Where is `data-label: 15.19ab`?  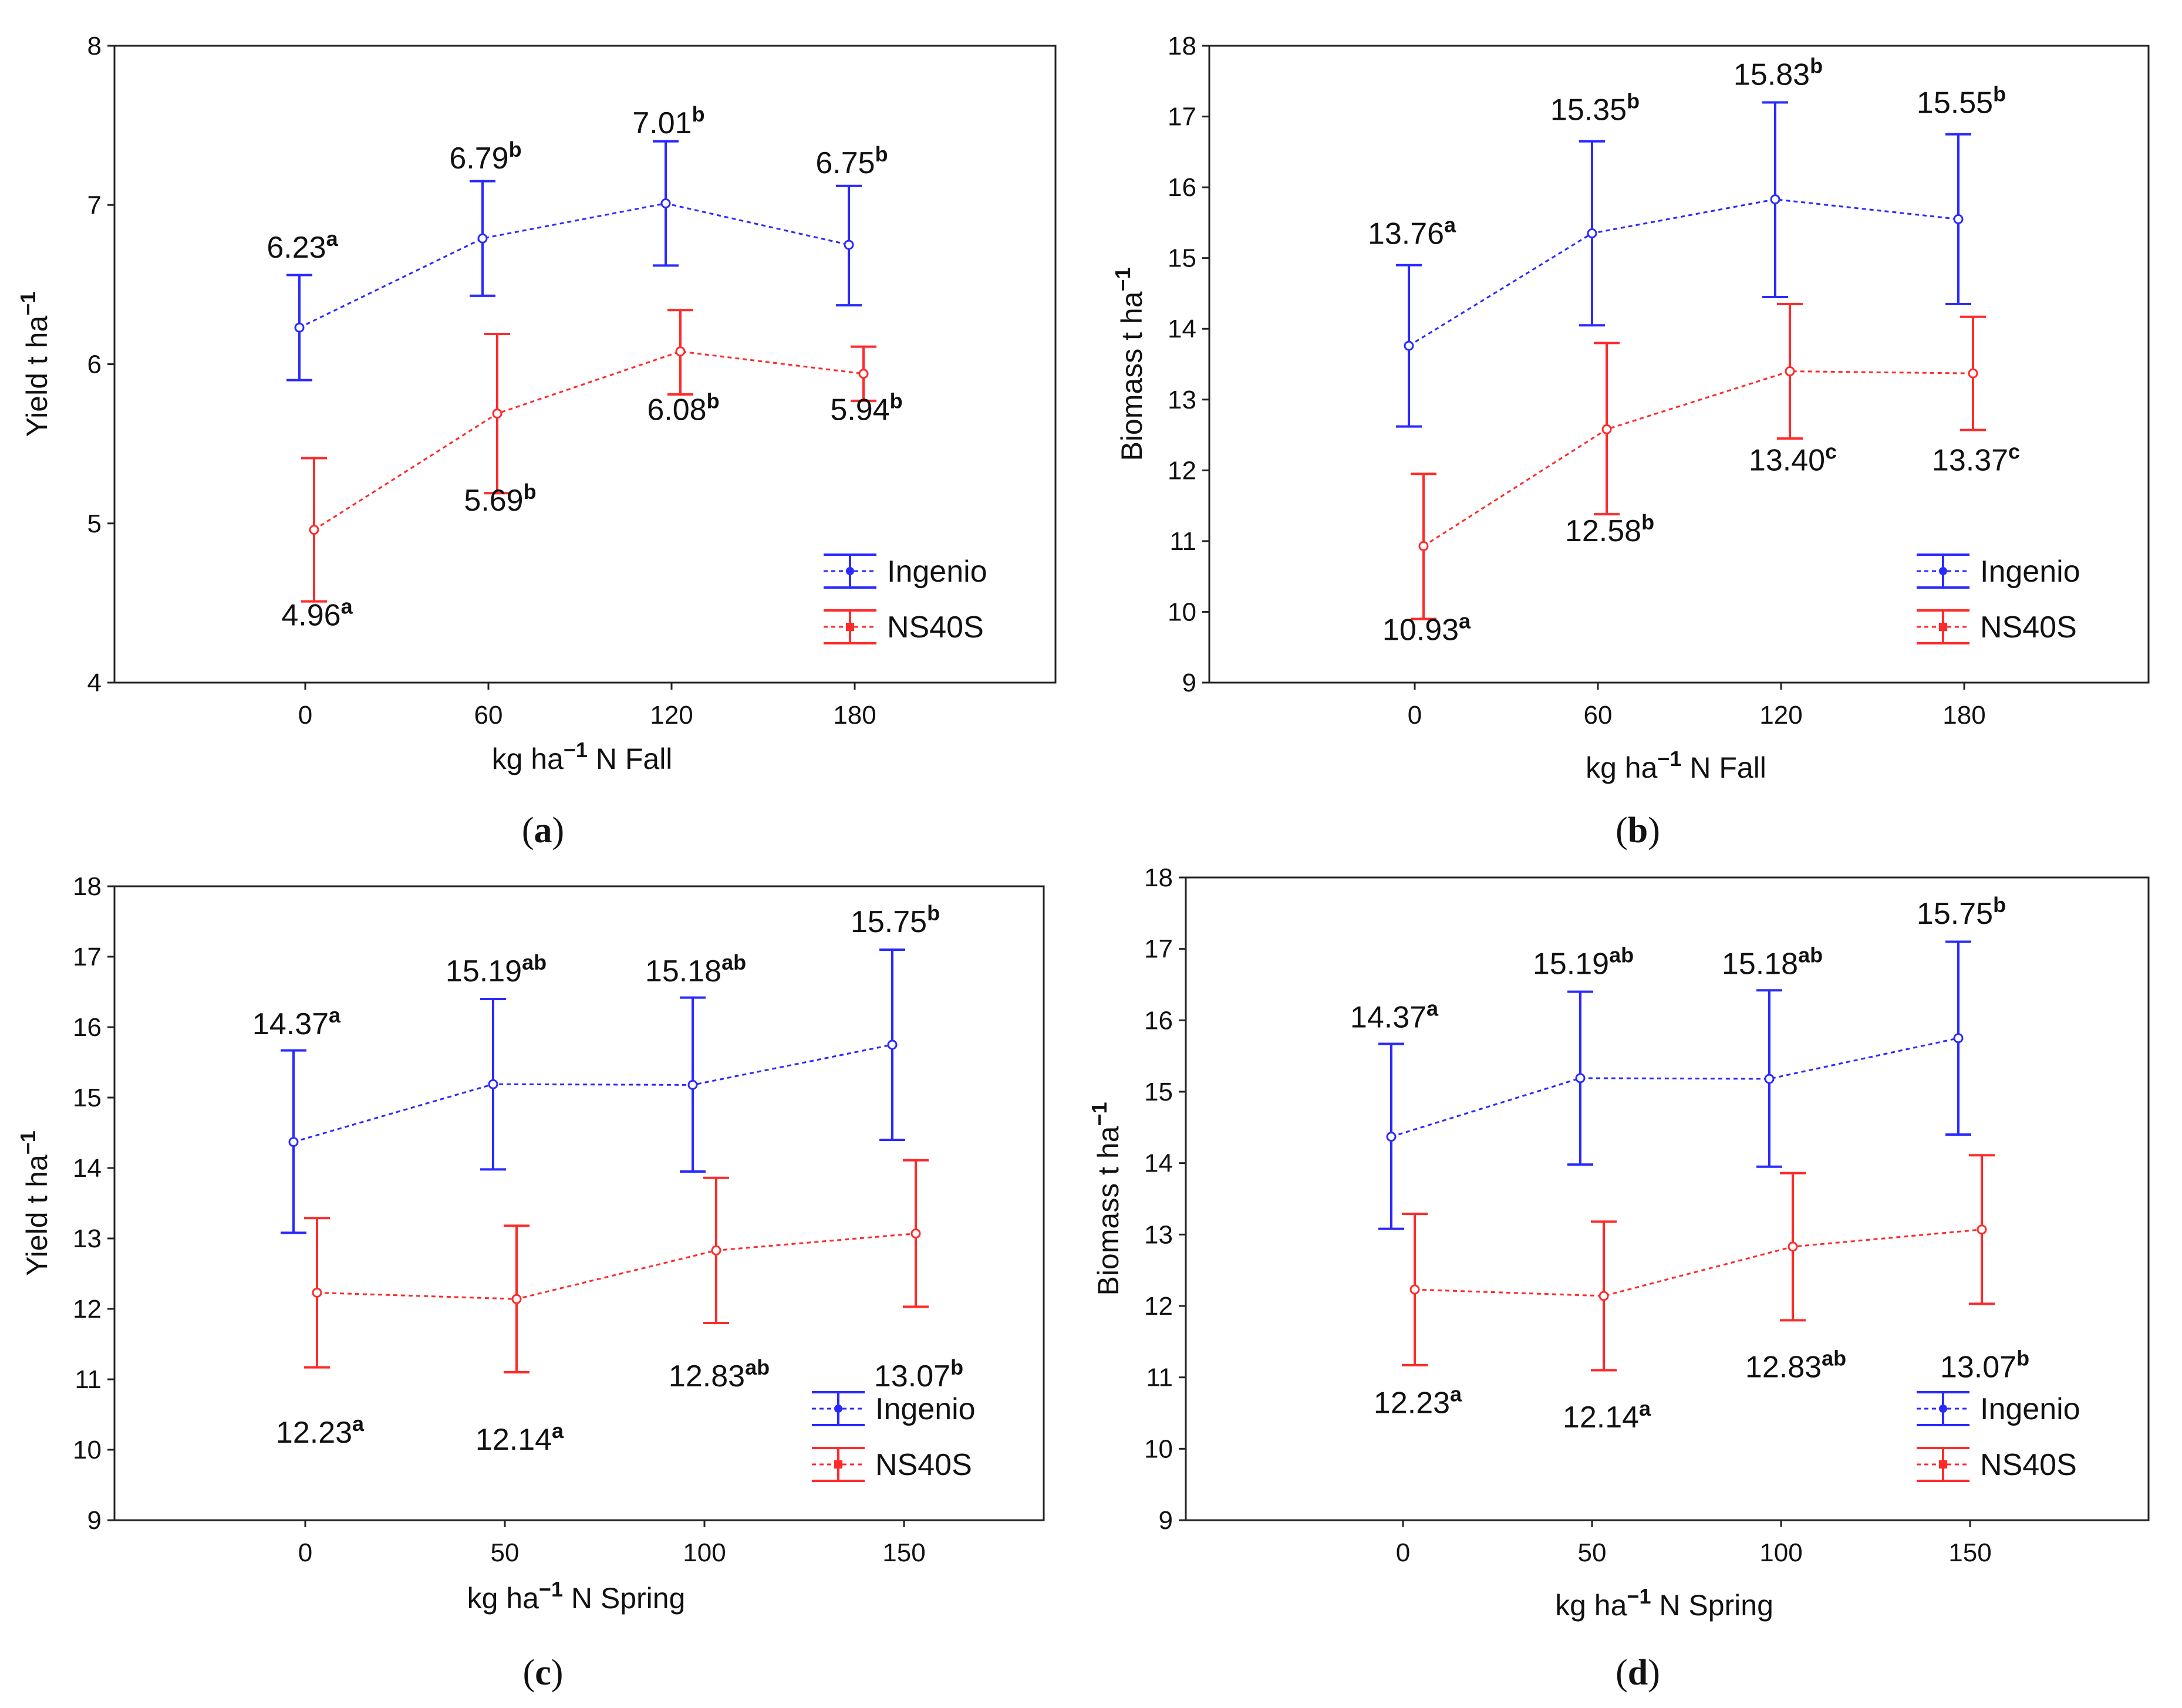
data-label: 15.19ab is located at coordinates (1583, 962).